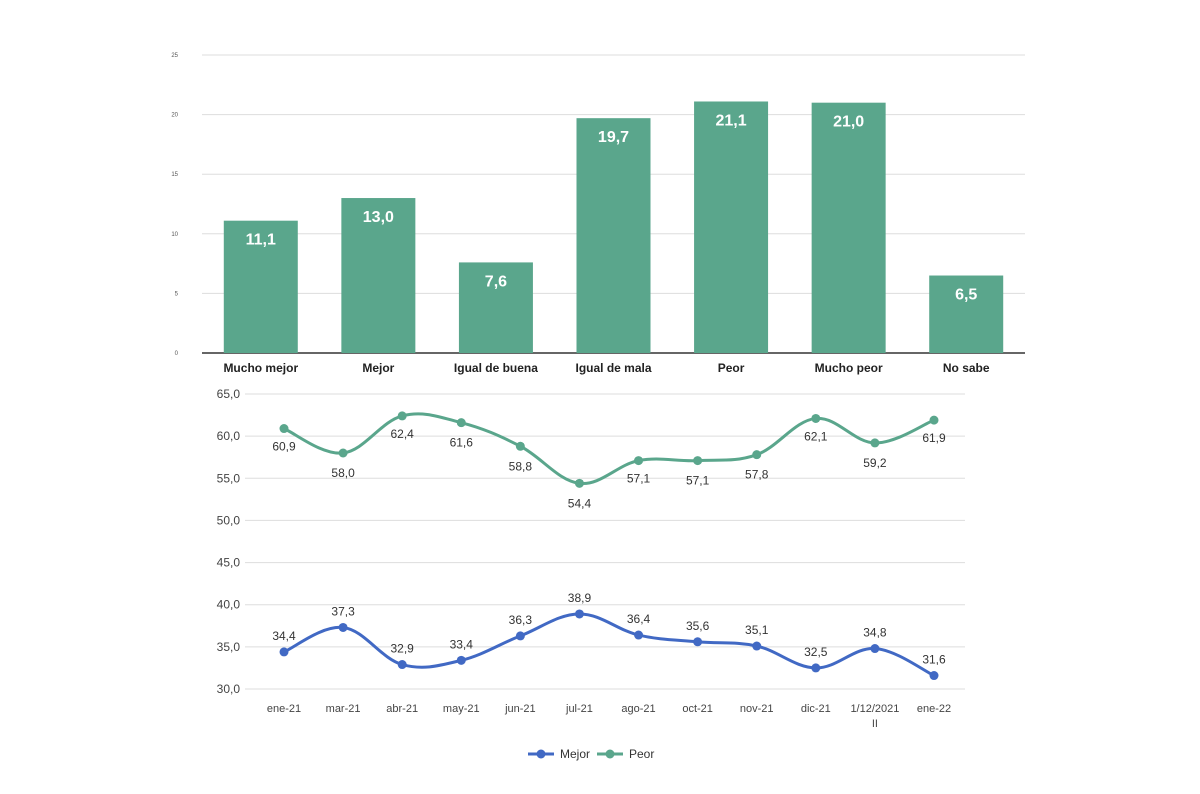 This screenshot has width=1200, height=794. What do you see at coordinates (580, 503) in the screenshot?
I see `data-label: 54,4` at bounding box center [580, 503].